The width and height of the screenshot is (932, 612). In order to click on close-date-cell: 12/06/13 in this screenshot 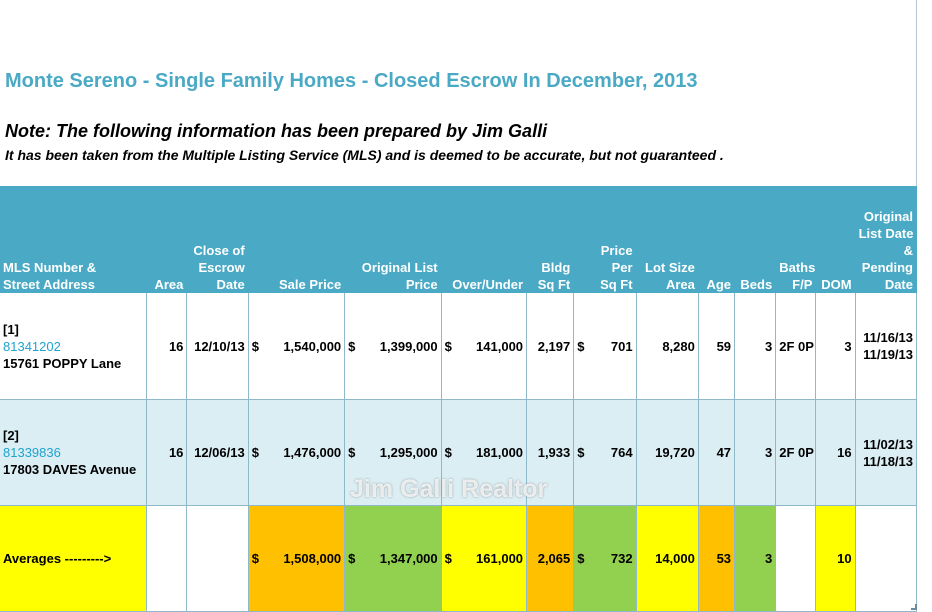, I will do `click(217, 452)`.